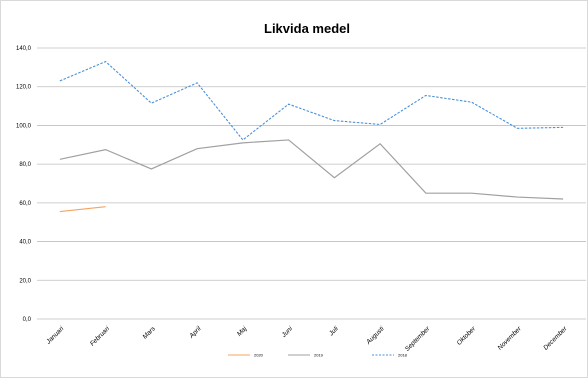 This screenshot has height=378, width=588. I want to click on y-axis-ticks: 0,0 20,0 40,0 60,0 80,0 100,0 120,0 140,0, so click(24, 184).